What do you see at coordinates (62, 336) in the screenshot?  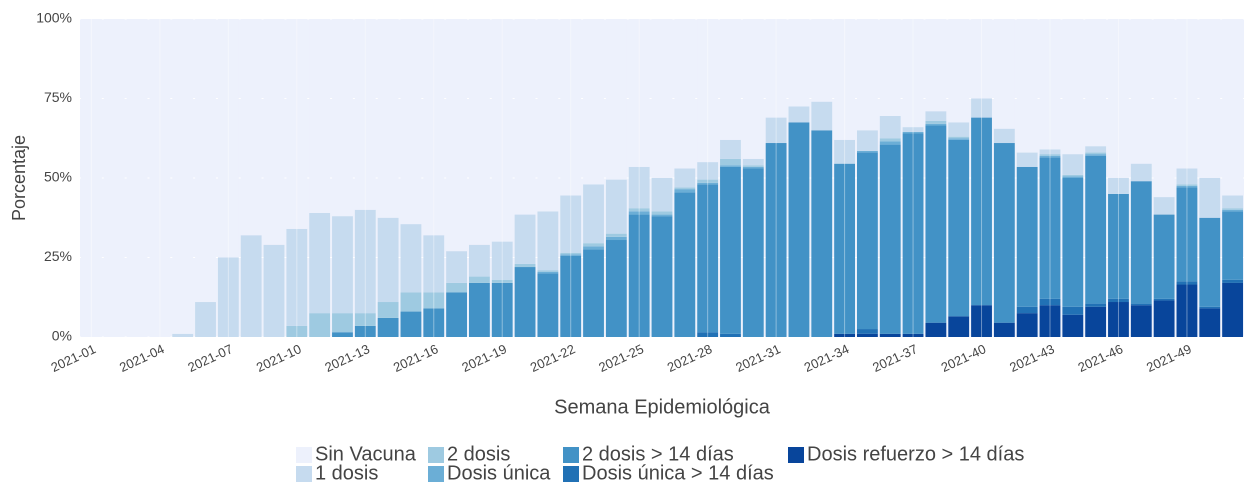 I see `y-tick-label: 0%` at bounding box center [62, 336].